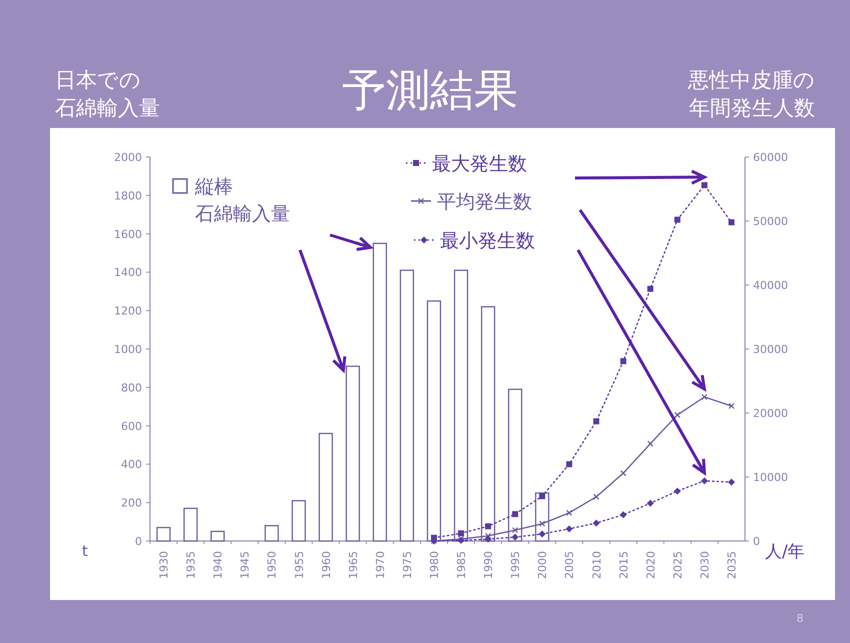  Describe the element at coordinates (353, 565) in the screenshot. I see `x-tick-label: 1965` at that location.